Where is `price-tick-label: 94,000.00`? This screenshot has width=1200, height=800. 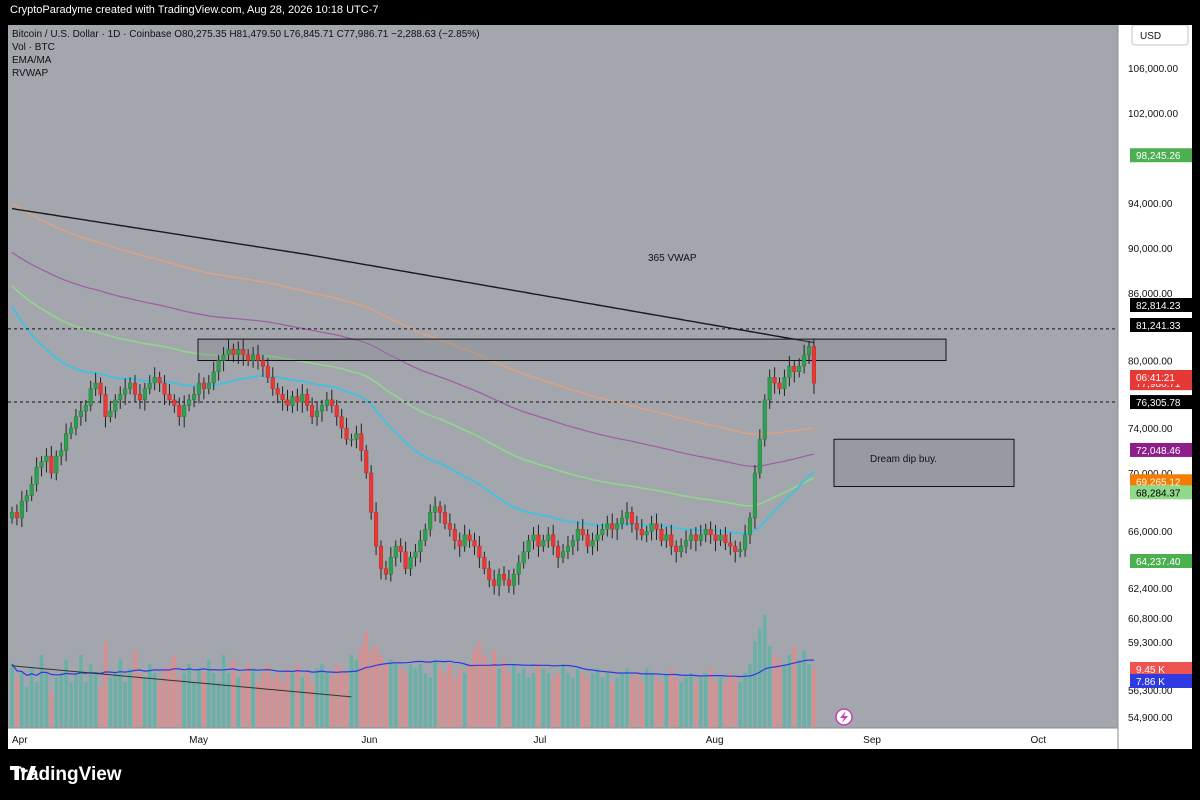 price-tick-label: 94,000.00 is located at coordinates (1150, 204).